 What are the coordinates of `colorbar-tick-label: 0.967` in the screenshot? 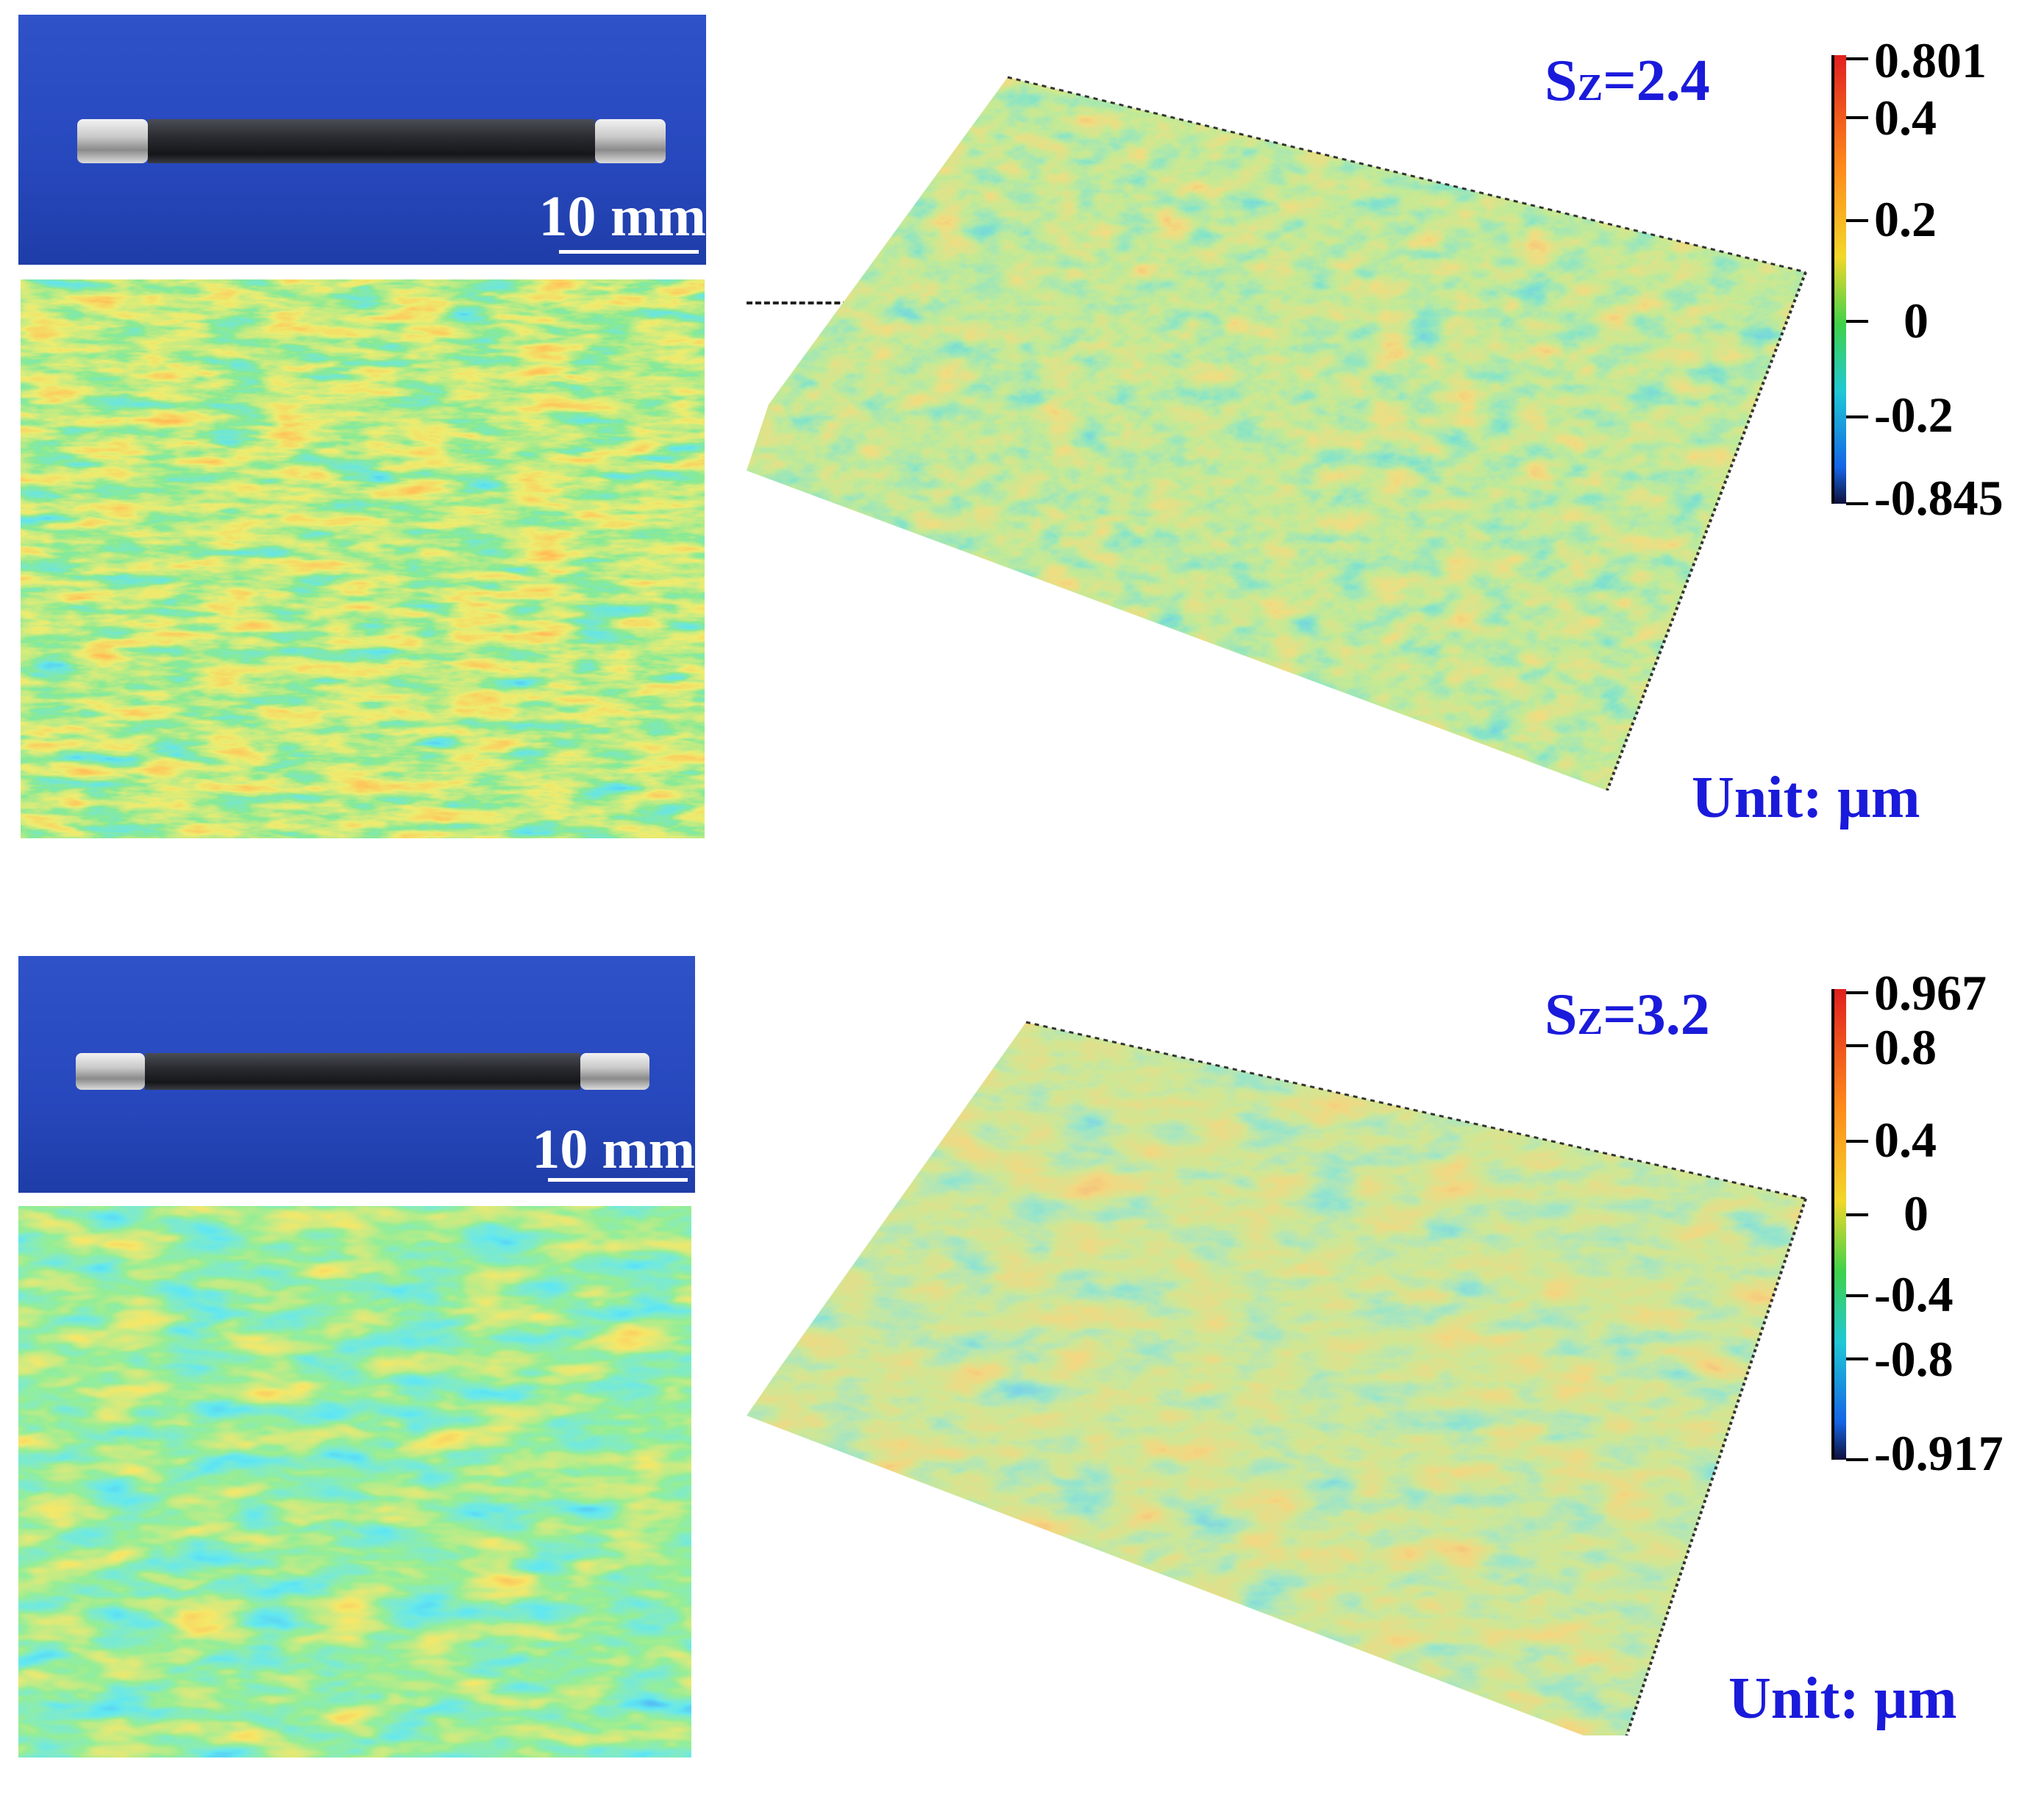 It's located at (1931, 993).